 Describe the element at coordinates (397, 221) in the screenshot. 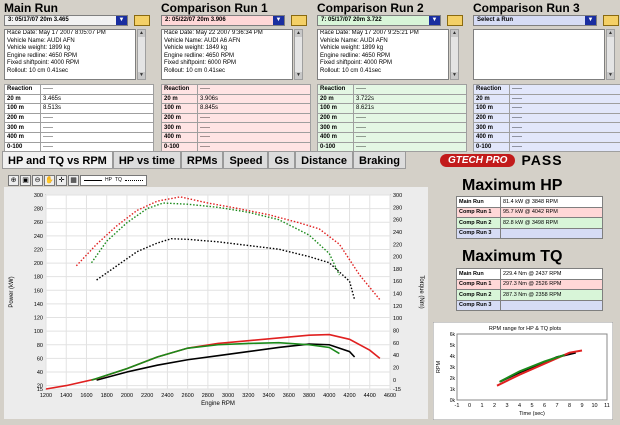

I see `y2-tick-label: 260` at that location.